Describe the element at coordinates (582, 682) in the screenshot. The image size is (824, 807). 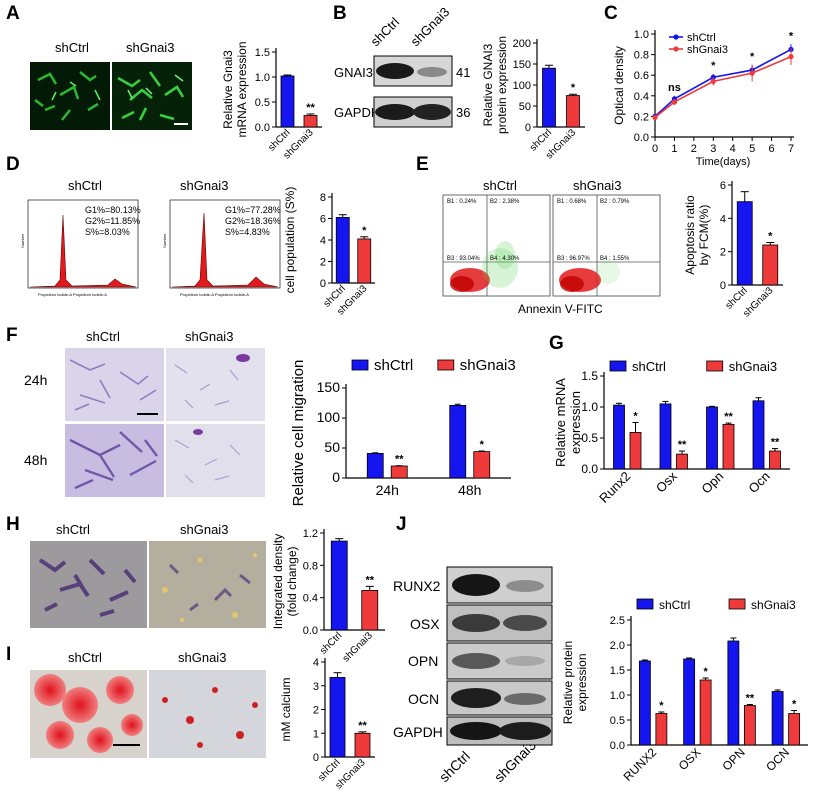
I see `j-ylabel-1: expression` at that location.